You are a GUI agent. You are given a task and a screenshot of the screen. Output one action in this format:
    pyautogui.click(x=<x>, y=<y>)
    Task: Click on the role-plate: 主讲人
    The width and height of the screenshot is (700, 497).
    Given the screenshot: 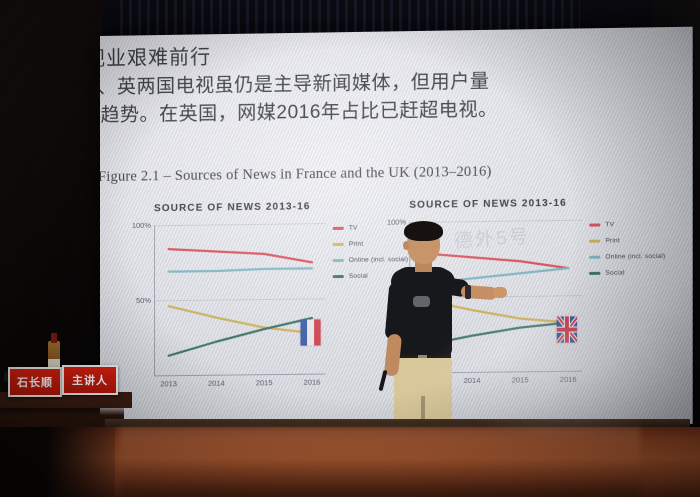 What is the action you would take?
    pyautogui.click(x=90, y=380)
    